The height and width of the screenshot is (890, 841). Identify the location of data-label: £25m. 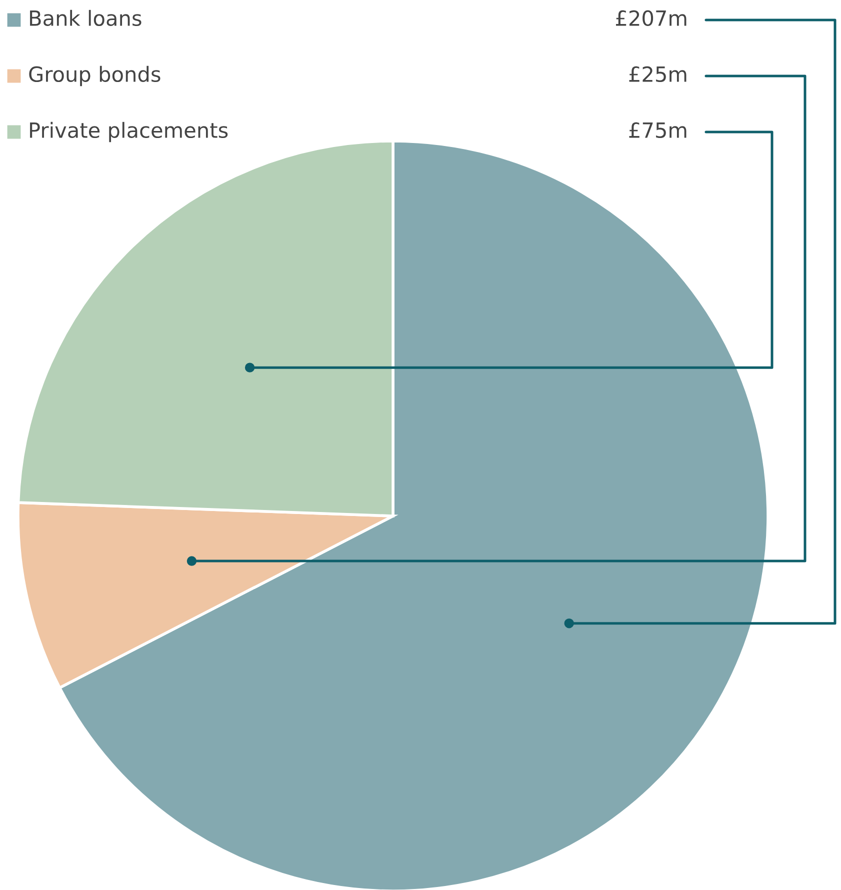
(657, 74).